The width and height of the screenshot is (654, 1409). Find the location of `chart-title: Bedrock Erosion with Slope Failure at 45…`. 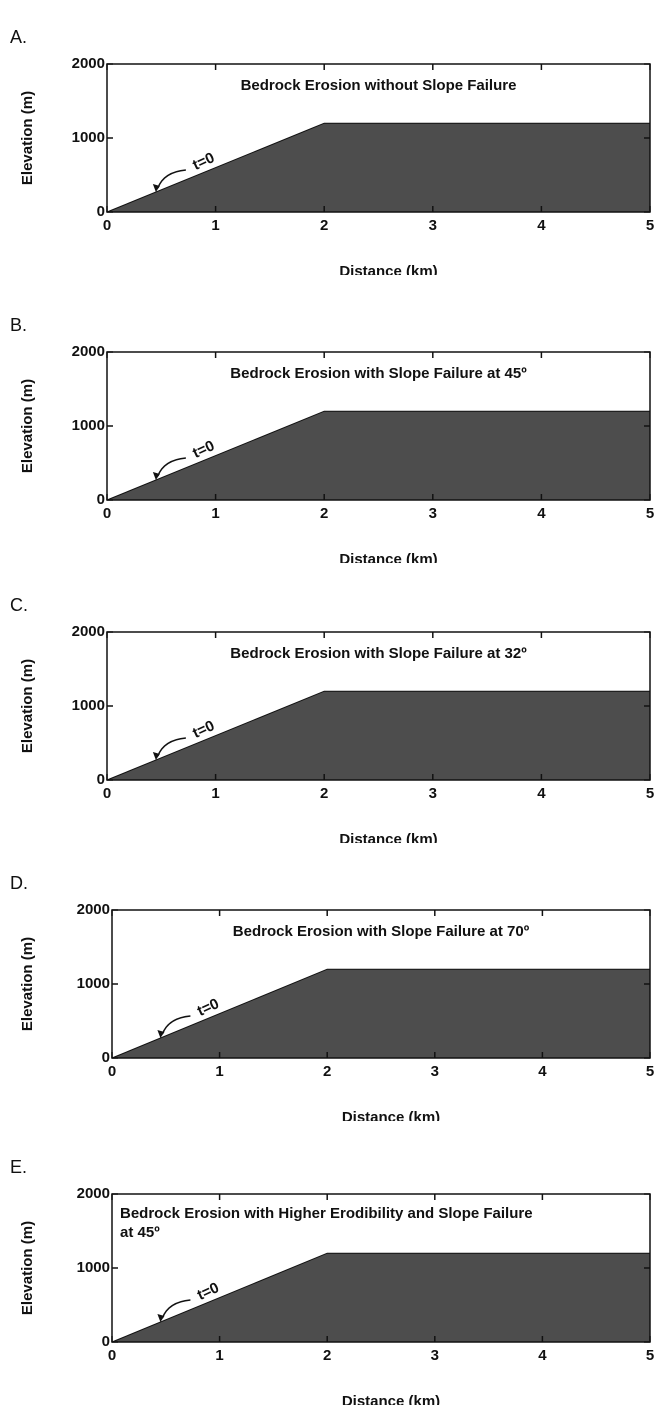

chart-title: Bedrock Erosion with Slope Failure at 45… is located at coordinates (378, 373).